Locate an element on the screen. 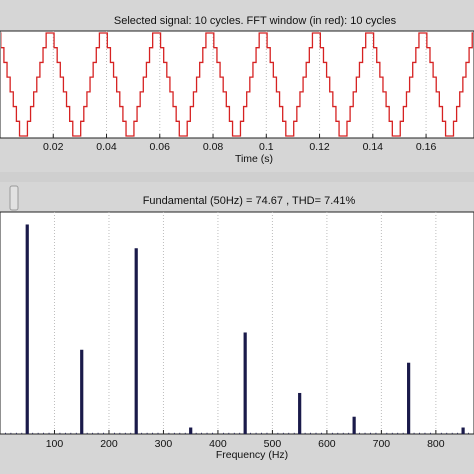 The height and width of the screenshot is (474, 474). spectrum-x-axis-label: Frequency (Hz) is located at coordinates (252, 455).